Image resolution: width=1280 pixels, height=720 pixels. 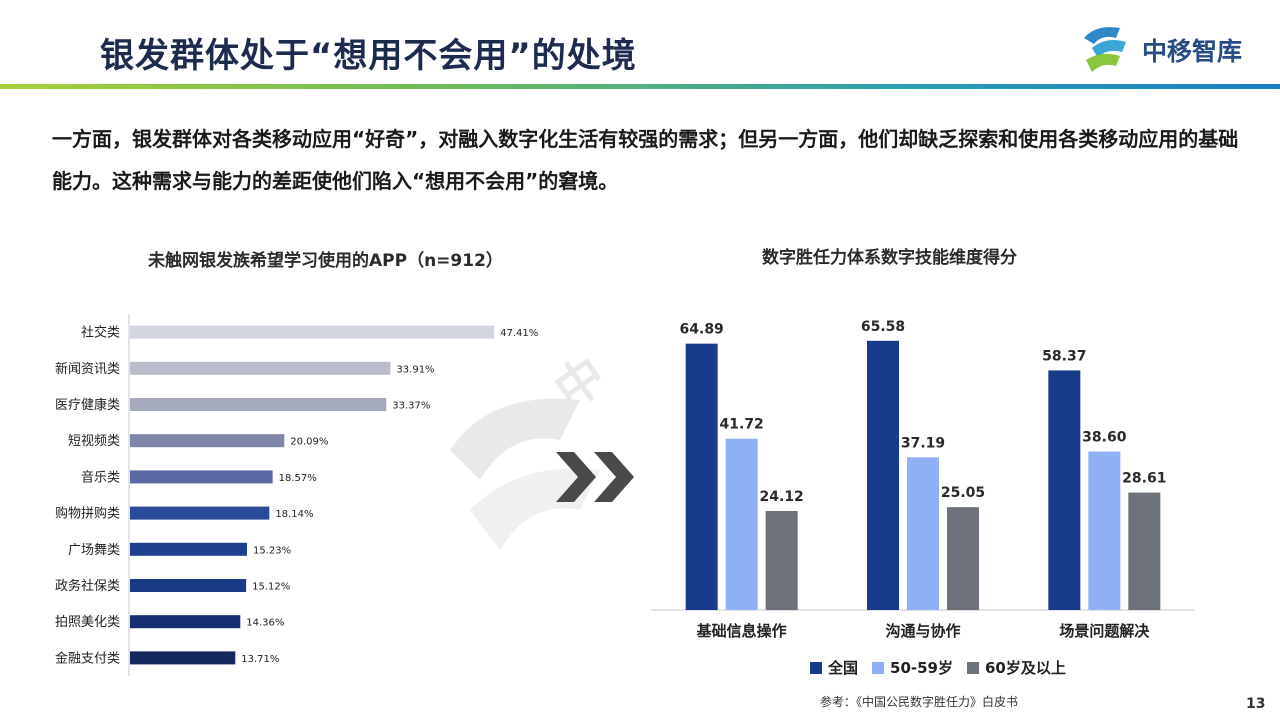 I want to click on data-label: 18.57%, so click(x=298, y=478).